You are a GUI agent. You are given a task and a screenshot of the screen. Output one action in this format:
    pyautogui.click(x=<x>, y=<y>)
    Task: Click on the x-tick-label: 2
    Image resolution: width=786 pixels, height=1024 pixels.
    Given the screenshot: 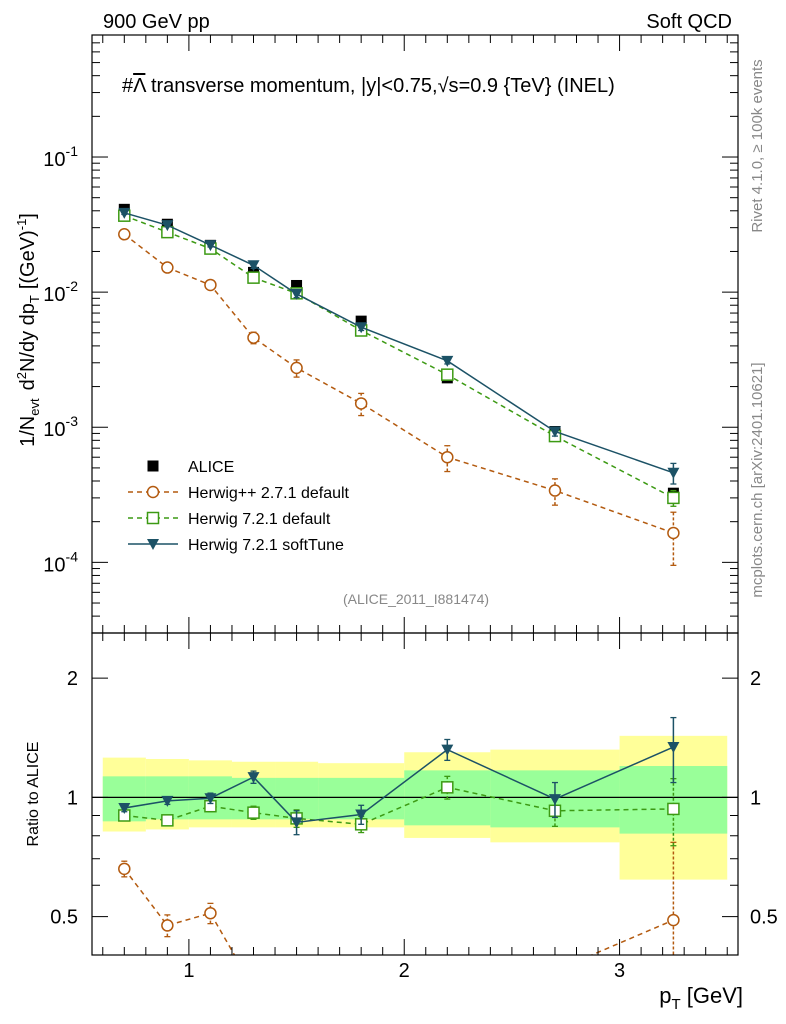 What is the action you would take?
    pyautogui.click(x=404, y=971)
    